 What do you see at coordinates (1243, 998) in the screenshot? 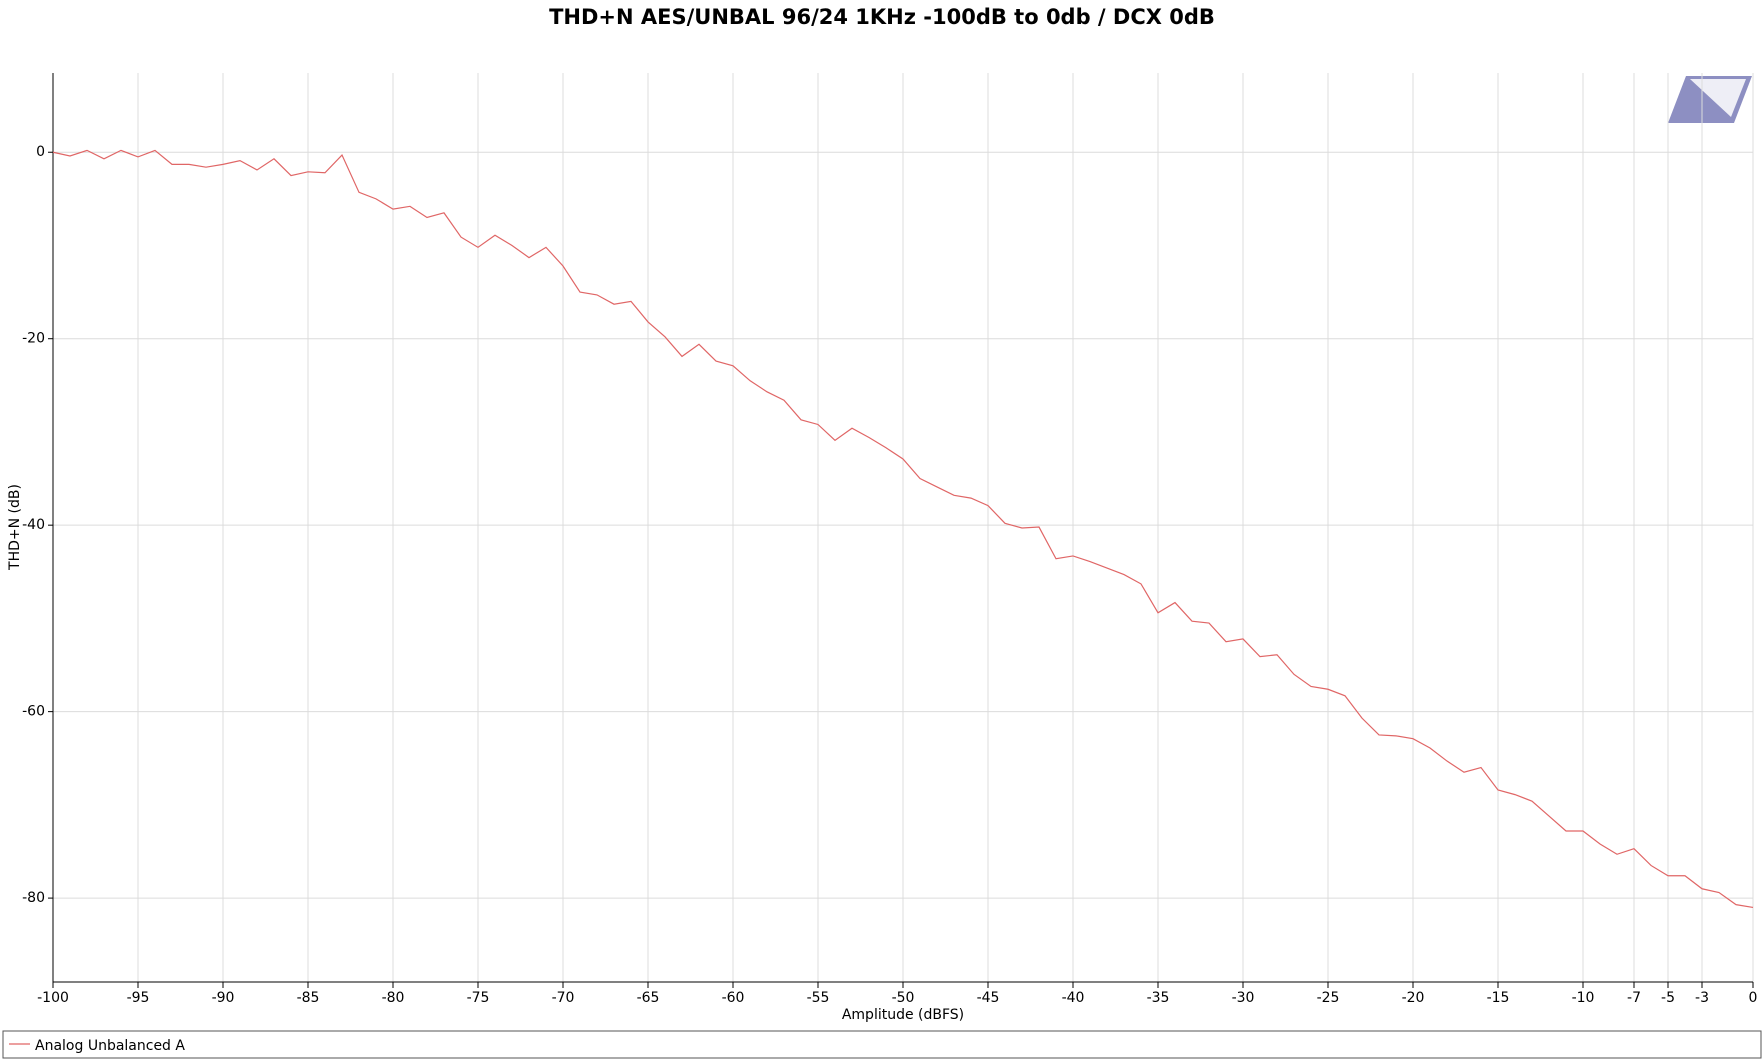
I see `x-tick-label: -30` at bounding box center [1243, 998].